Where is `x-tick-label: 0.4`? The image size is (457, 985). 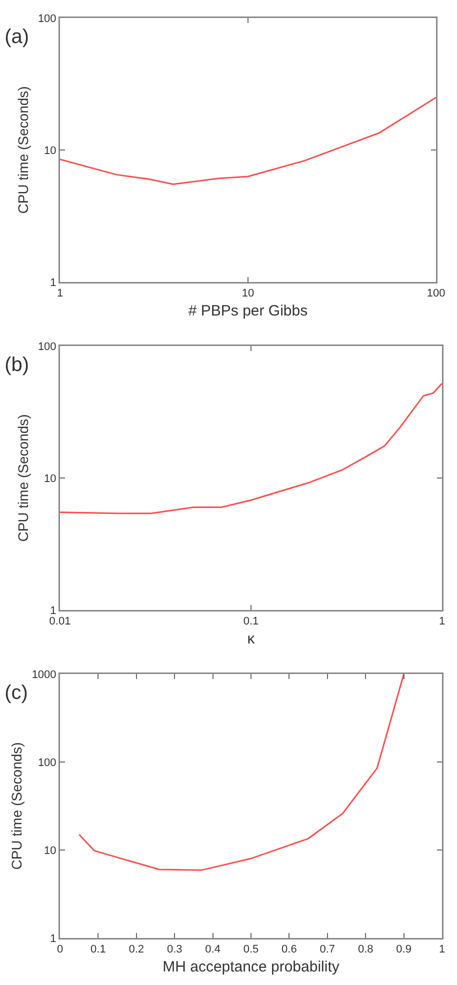
x-tick-label: 0.4 is located at coordinates (212, 950).